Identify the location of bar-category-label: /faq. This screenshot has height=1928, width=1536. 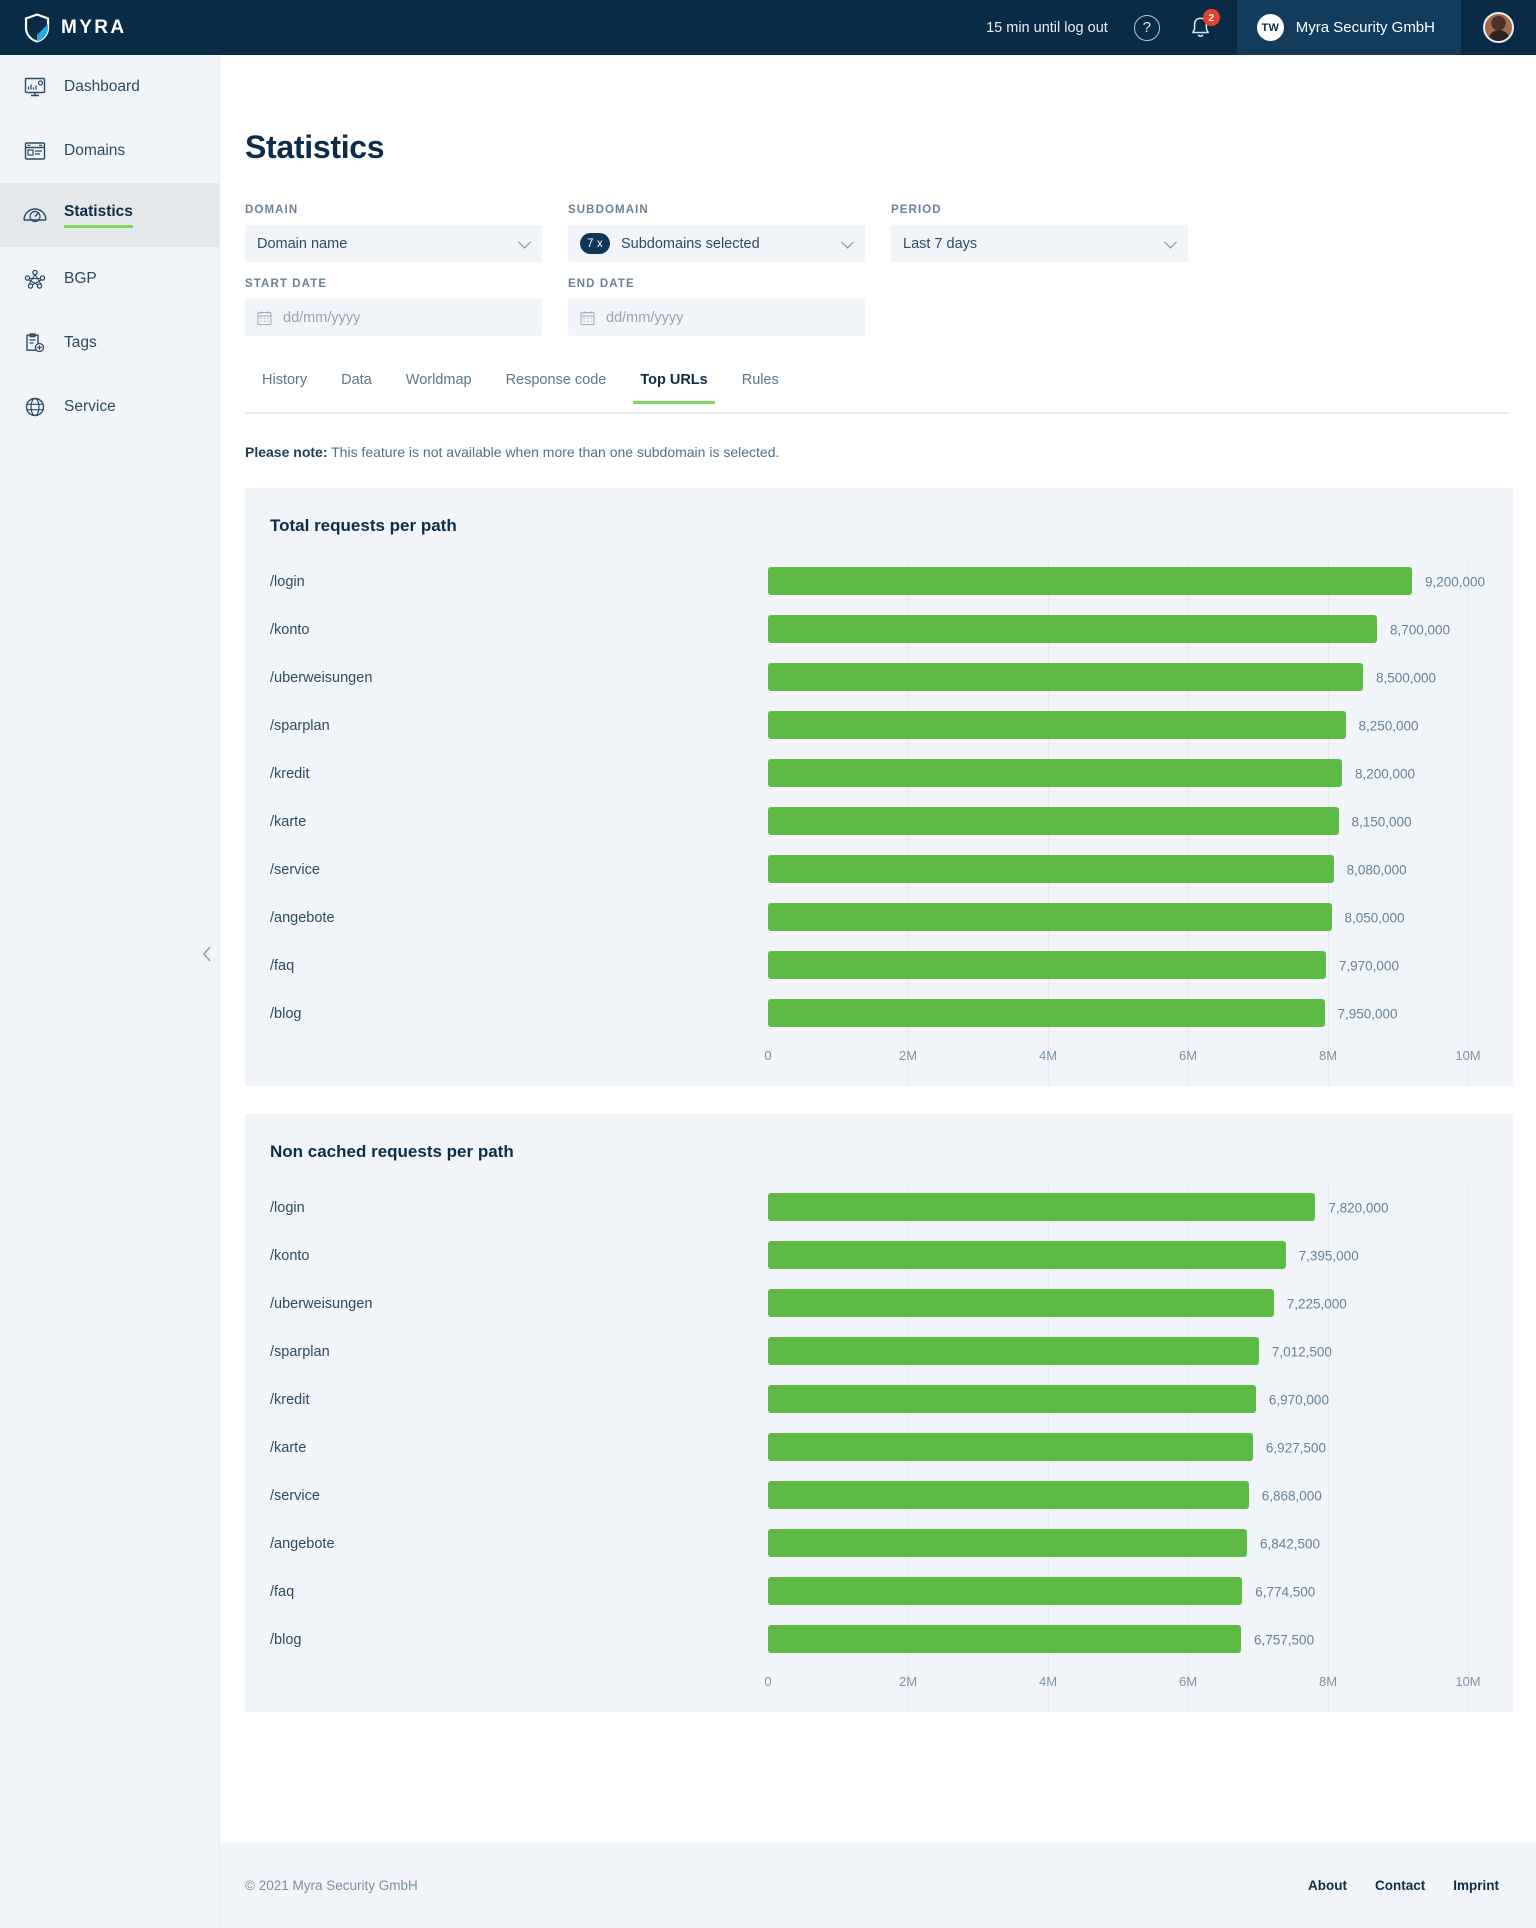
(282, 1592).